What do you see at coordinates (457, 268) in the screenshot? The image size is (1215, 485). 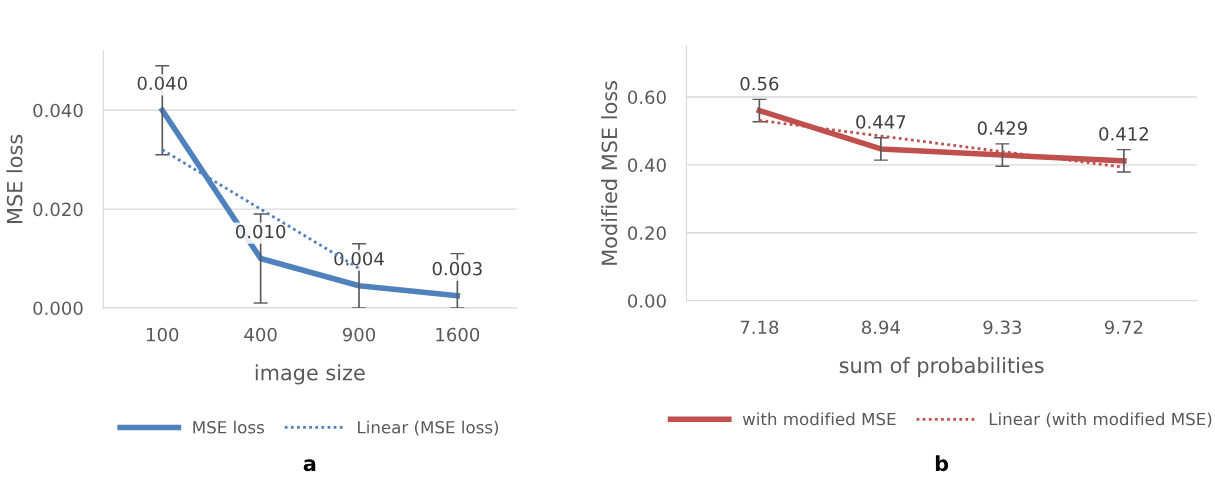 I see `data-label: 0.003` at bounding box center [457, 268].